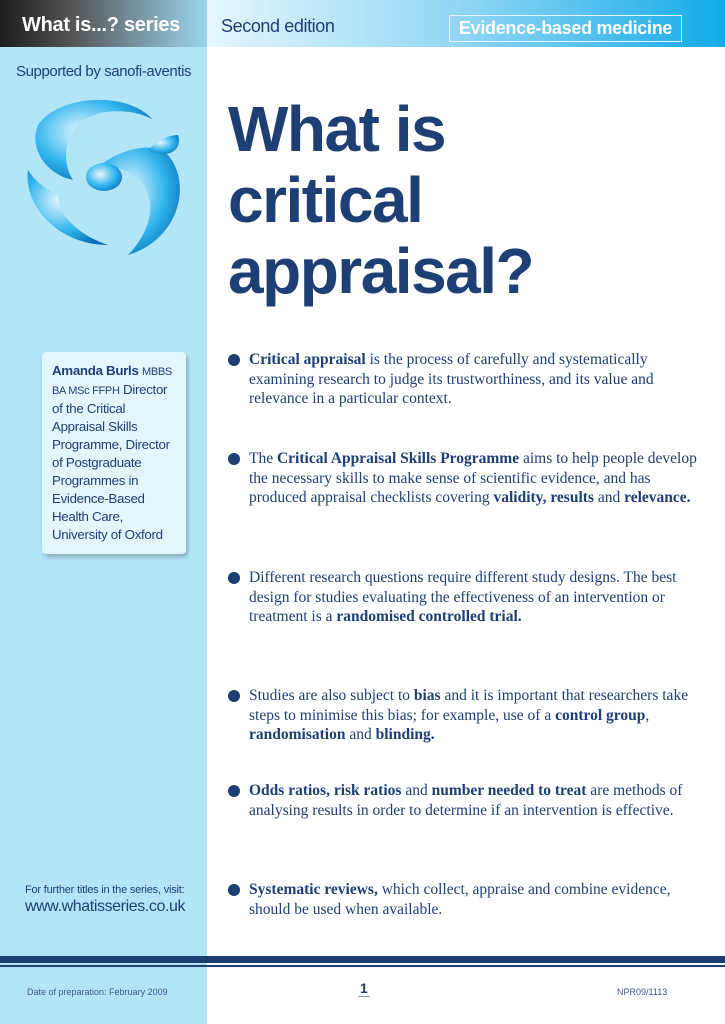 This screenshot has width=725, height=1024. What do you see at coordinates (337, 129) in the screenshot?
I see `title-line: What is` at bounding box center [337, 129].